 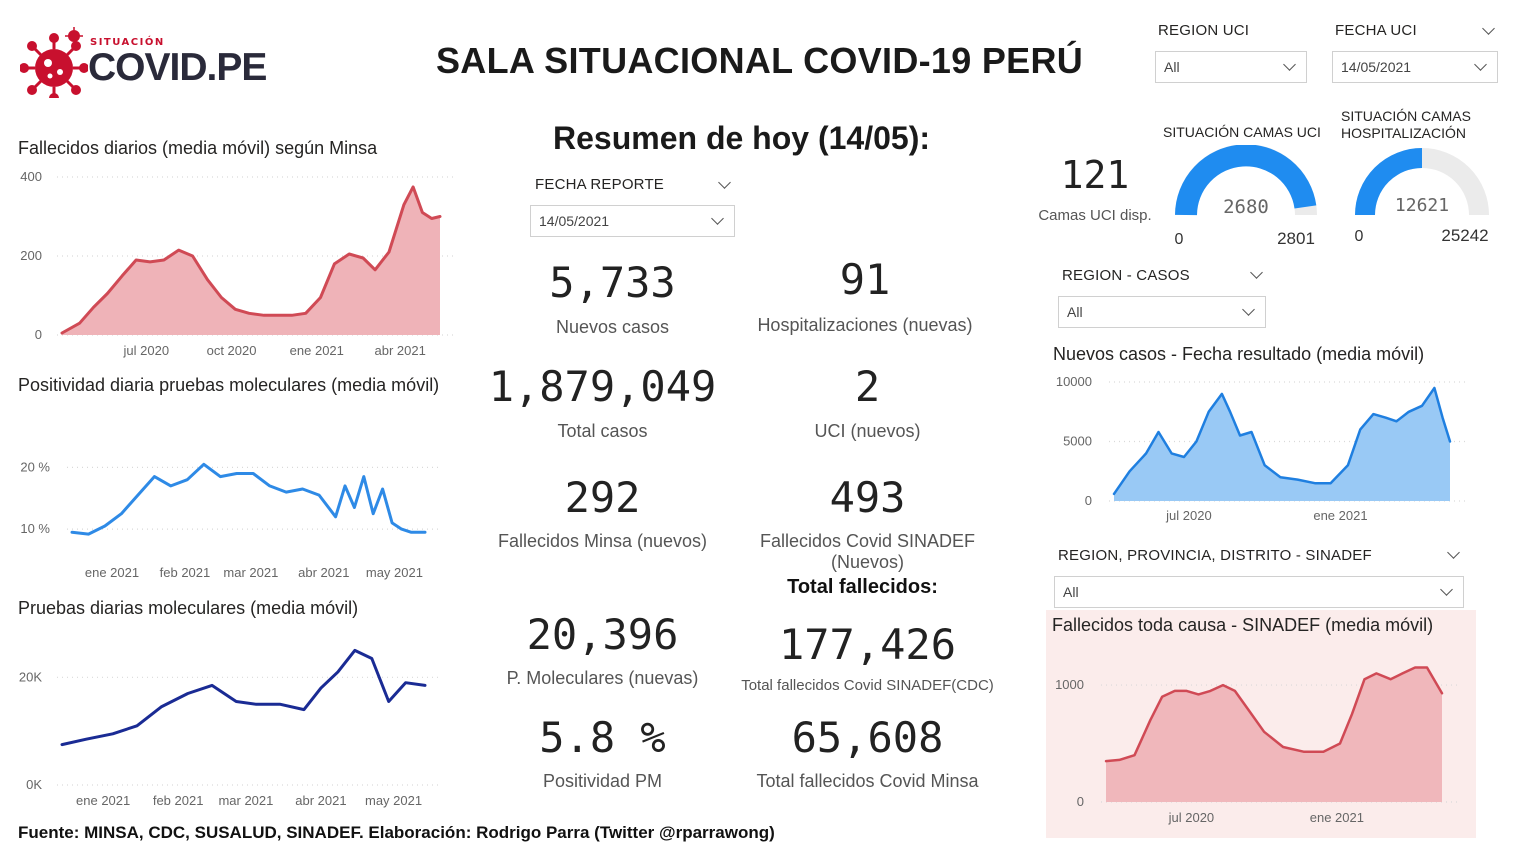 I want to click on kpi-total-casos-value: 1,879,049, so click(x=602, y=386).